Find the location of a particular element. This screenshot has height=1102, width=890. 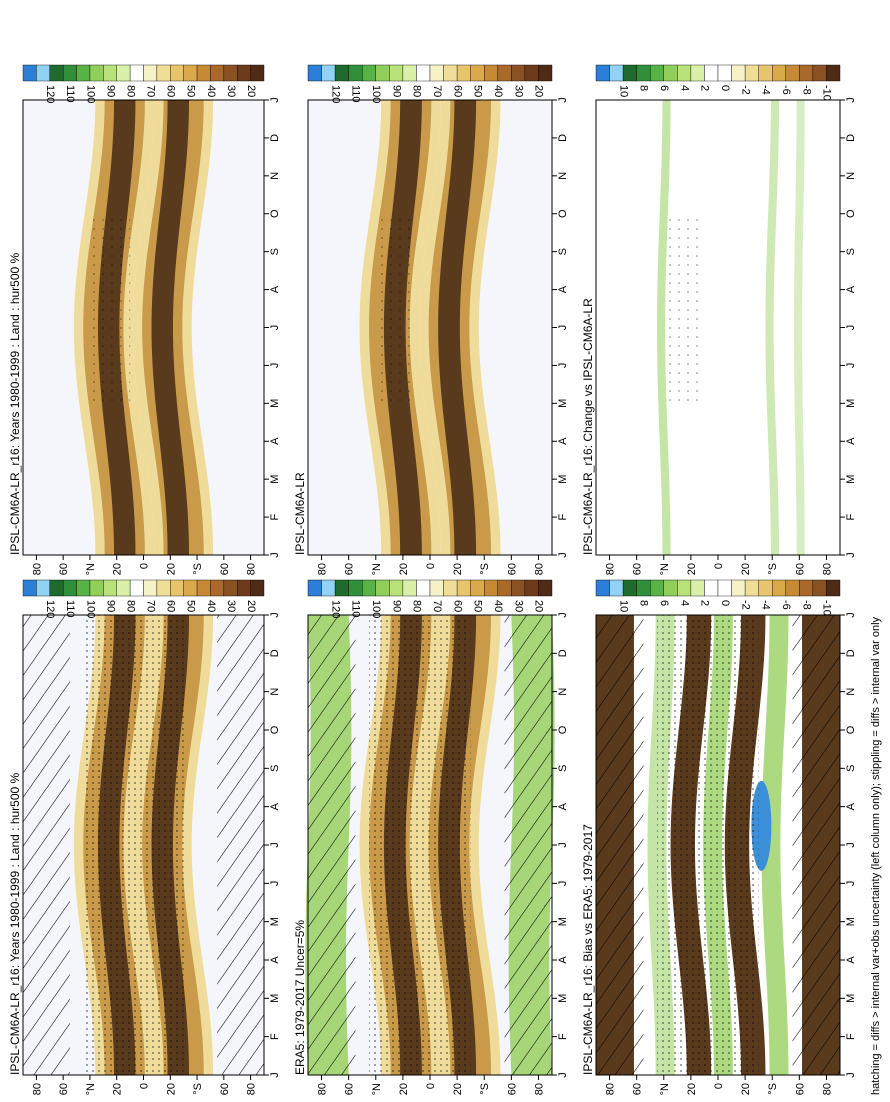

month-tick-label: F is located at coordinates (275, 1036).